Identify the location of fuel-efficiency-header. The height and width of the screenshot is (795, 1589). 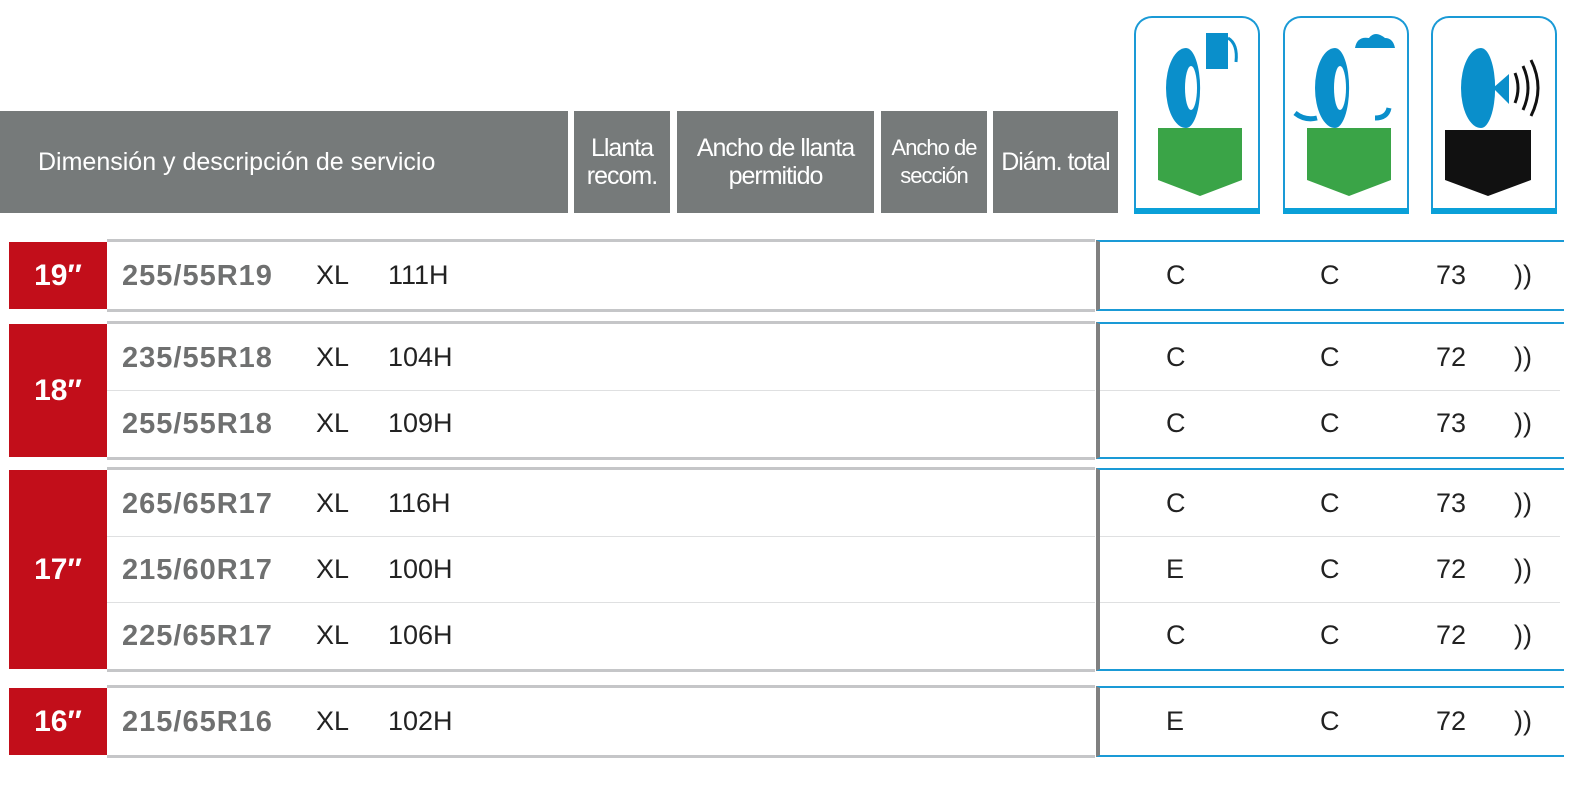
(1197, 115).